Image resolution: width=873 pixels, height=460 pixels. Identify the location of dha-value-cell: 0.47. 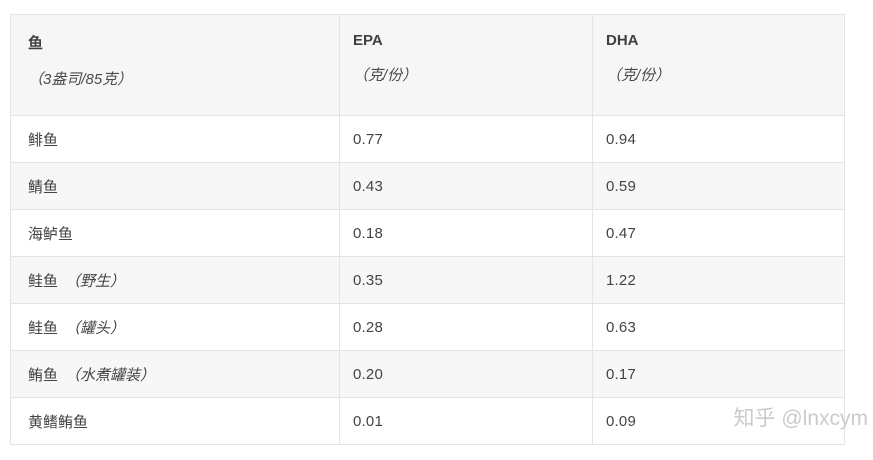
(718, 233).